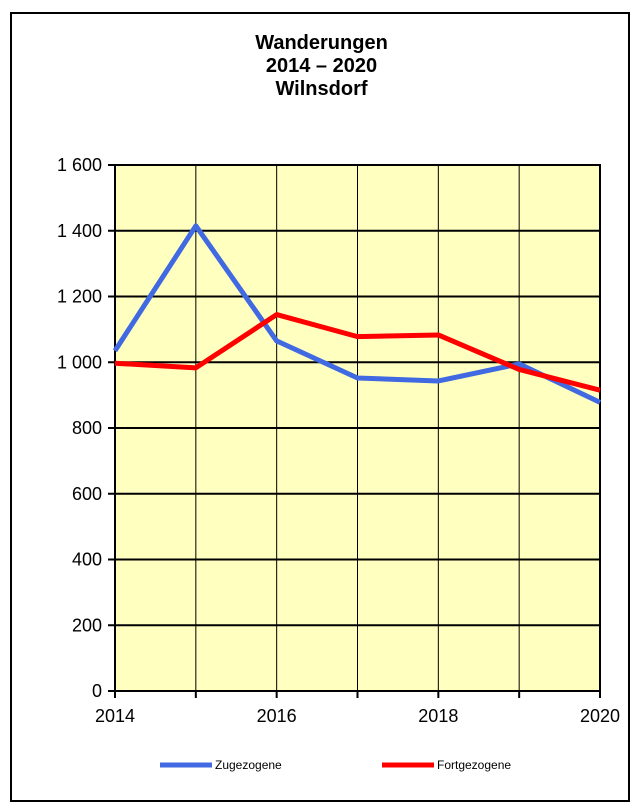  Describe the element at coordinates (79, 165) in the screenshot. I see `y-tick-label: 1 600` at that location.